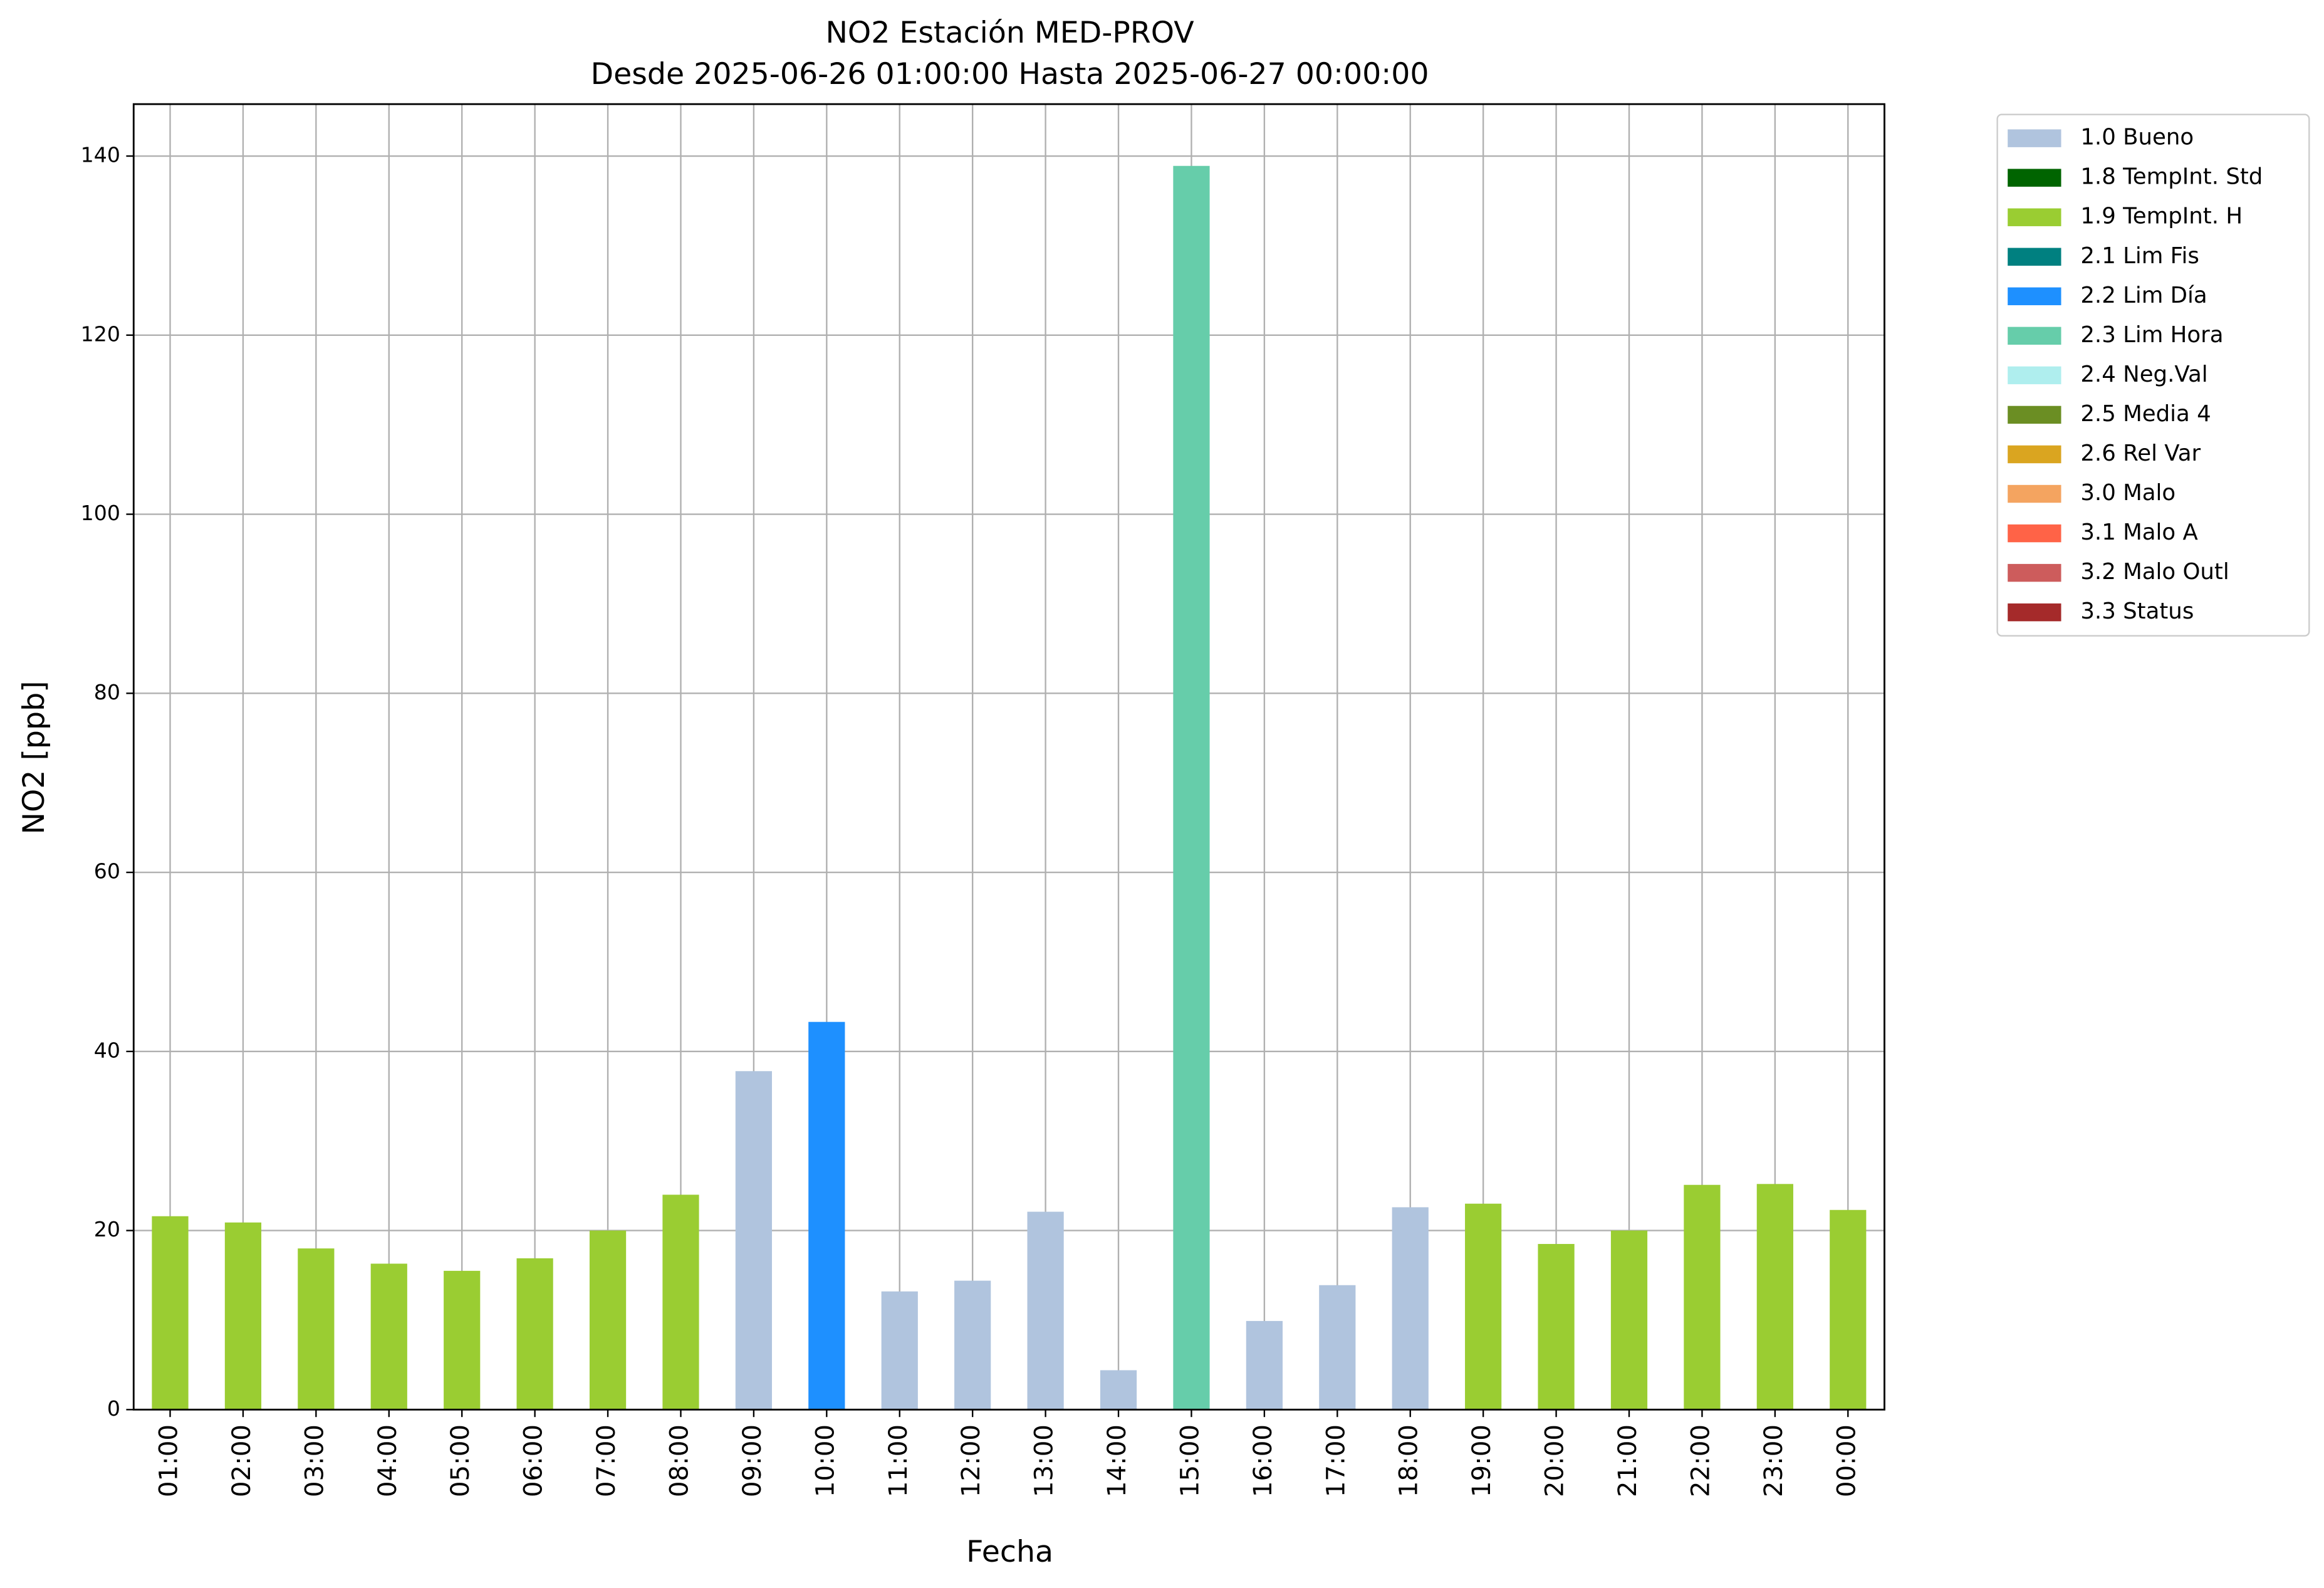  I want to click on y-tick-label: 40, so click(107, 1050).